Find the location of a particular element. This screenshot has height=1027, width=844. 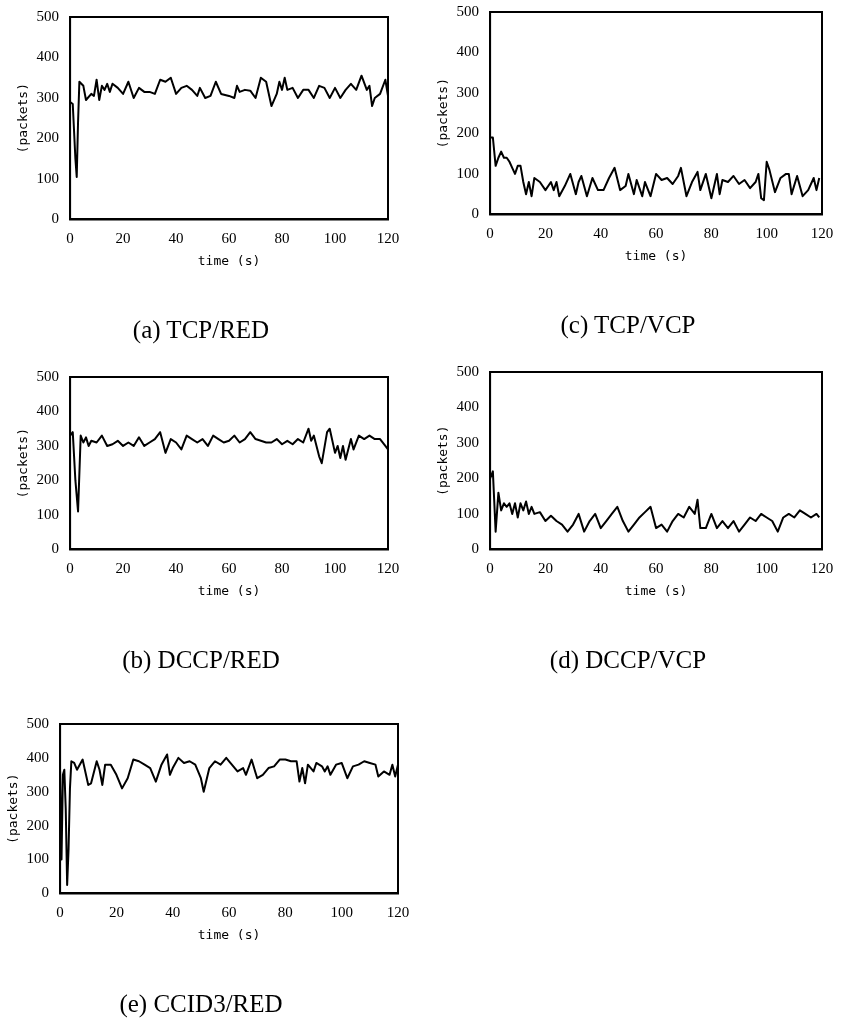

text: (d) DCCP/VCP is located at coordinates (628, 659).